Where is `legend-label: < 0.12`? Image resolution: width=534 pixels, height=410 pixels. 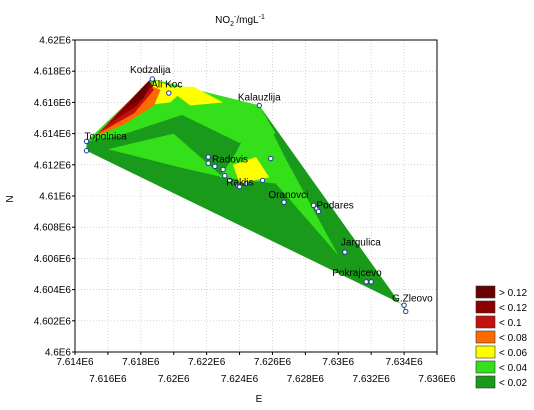 legend-label: < 0.12 is located at coordinates (513, 308).